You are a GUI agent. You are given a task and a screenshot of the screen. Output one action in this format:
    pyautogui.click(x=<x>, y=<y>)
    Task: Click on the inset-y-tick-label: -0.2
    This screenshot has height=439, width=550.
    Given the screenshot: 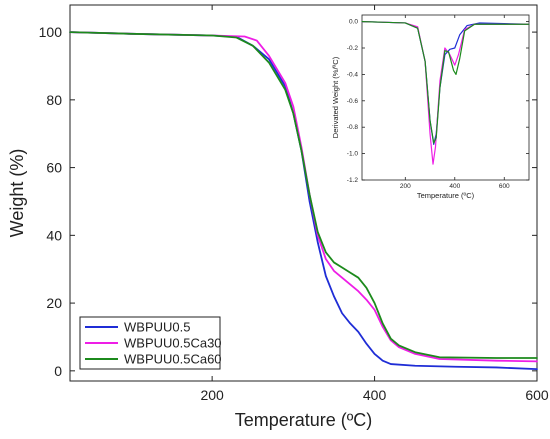 What is the action you would take?
    pyautogui.click(x=353, y=48)
    